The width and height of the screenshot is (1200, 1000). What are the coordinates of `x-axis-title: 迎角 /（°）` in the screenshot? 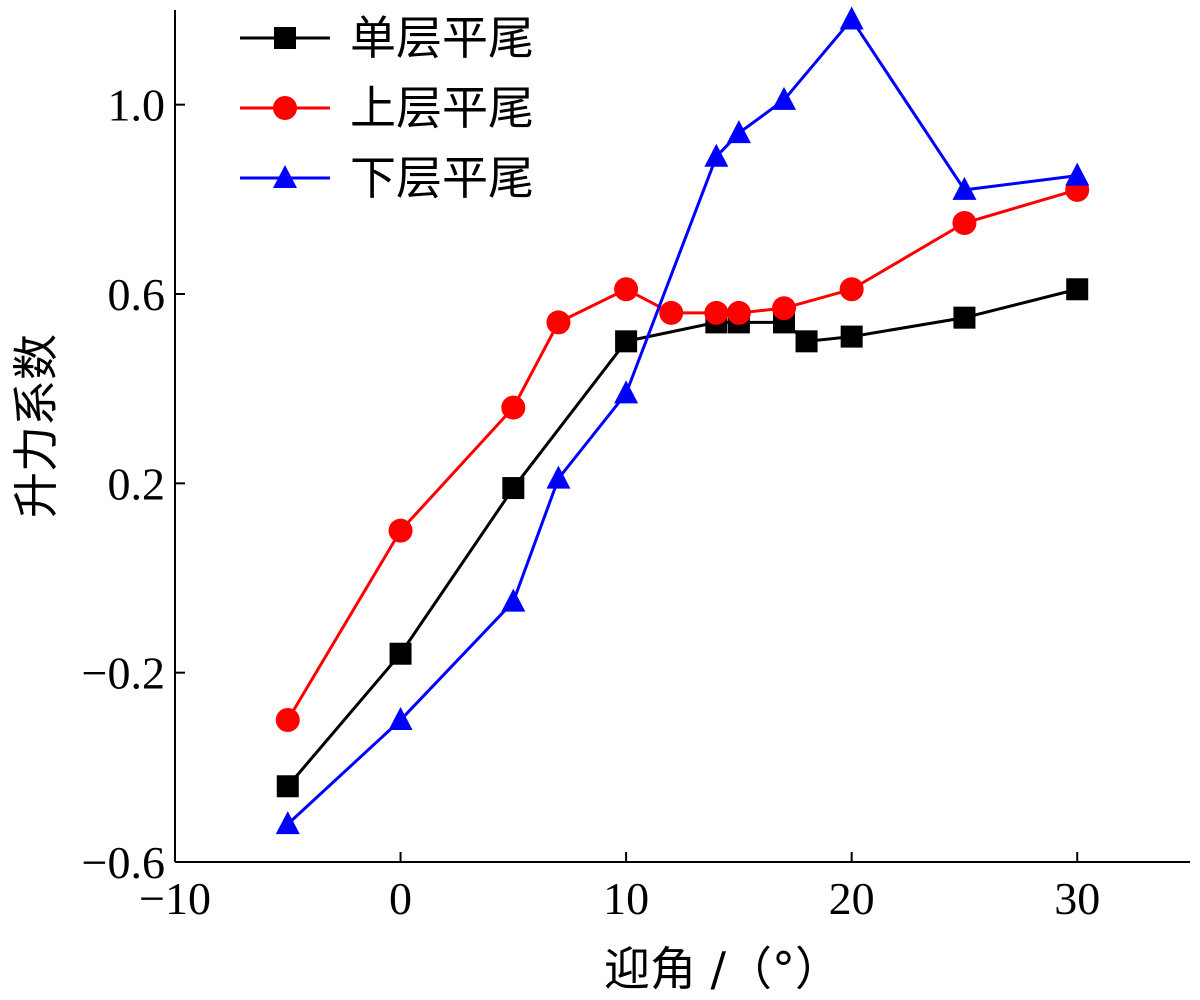 It's located at (722, 969).